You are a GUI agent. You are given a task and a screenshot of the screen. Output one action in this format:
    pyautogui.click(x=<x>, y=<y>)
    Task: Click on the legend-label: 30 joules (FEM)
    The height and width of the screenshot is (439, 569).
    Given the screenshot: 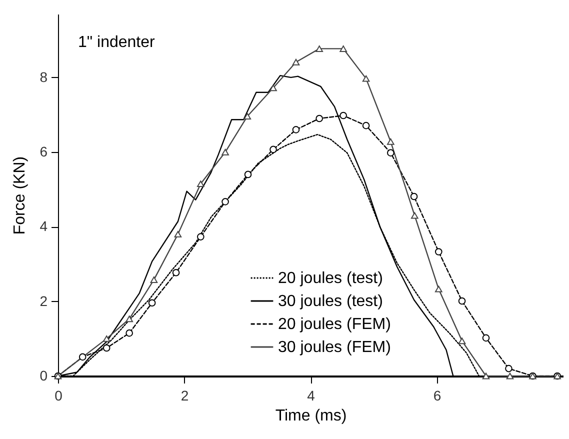 What is the action you would take?
    pyautogui.click(x=334, y=347)
    